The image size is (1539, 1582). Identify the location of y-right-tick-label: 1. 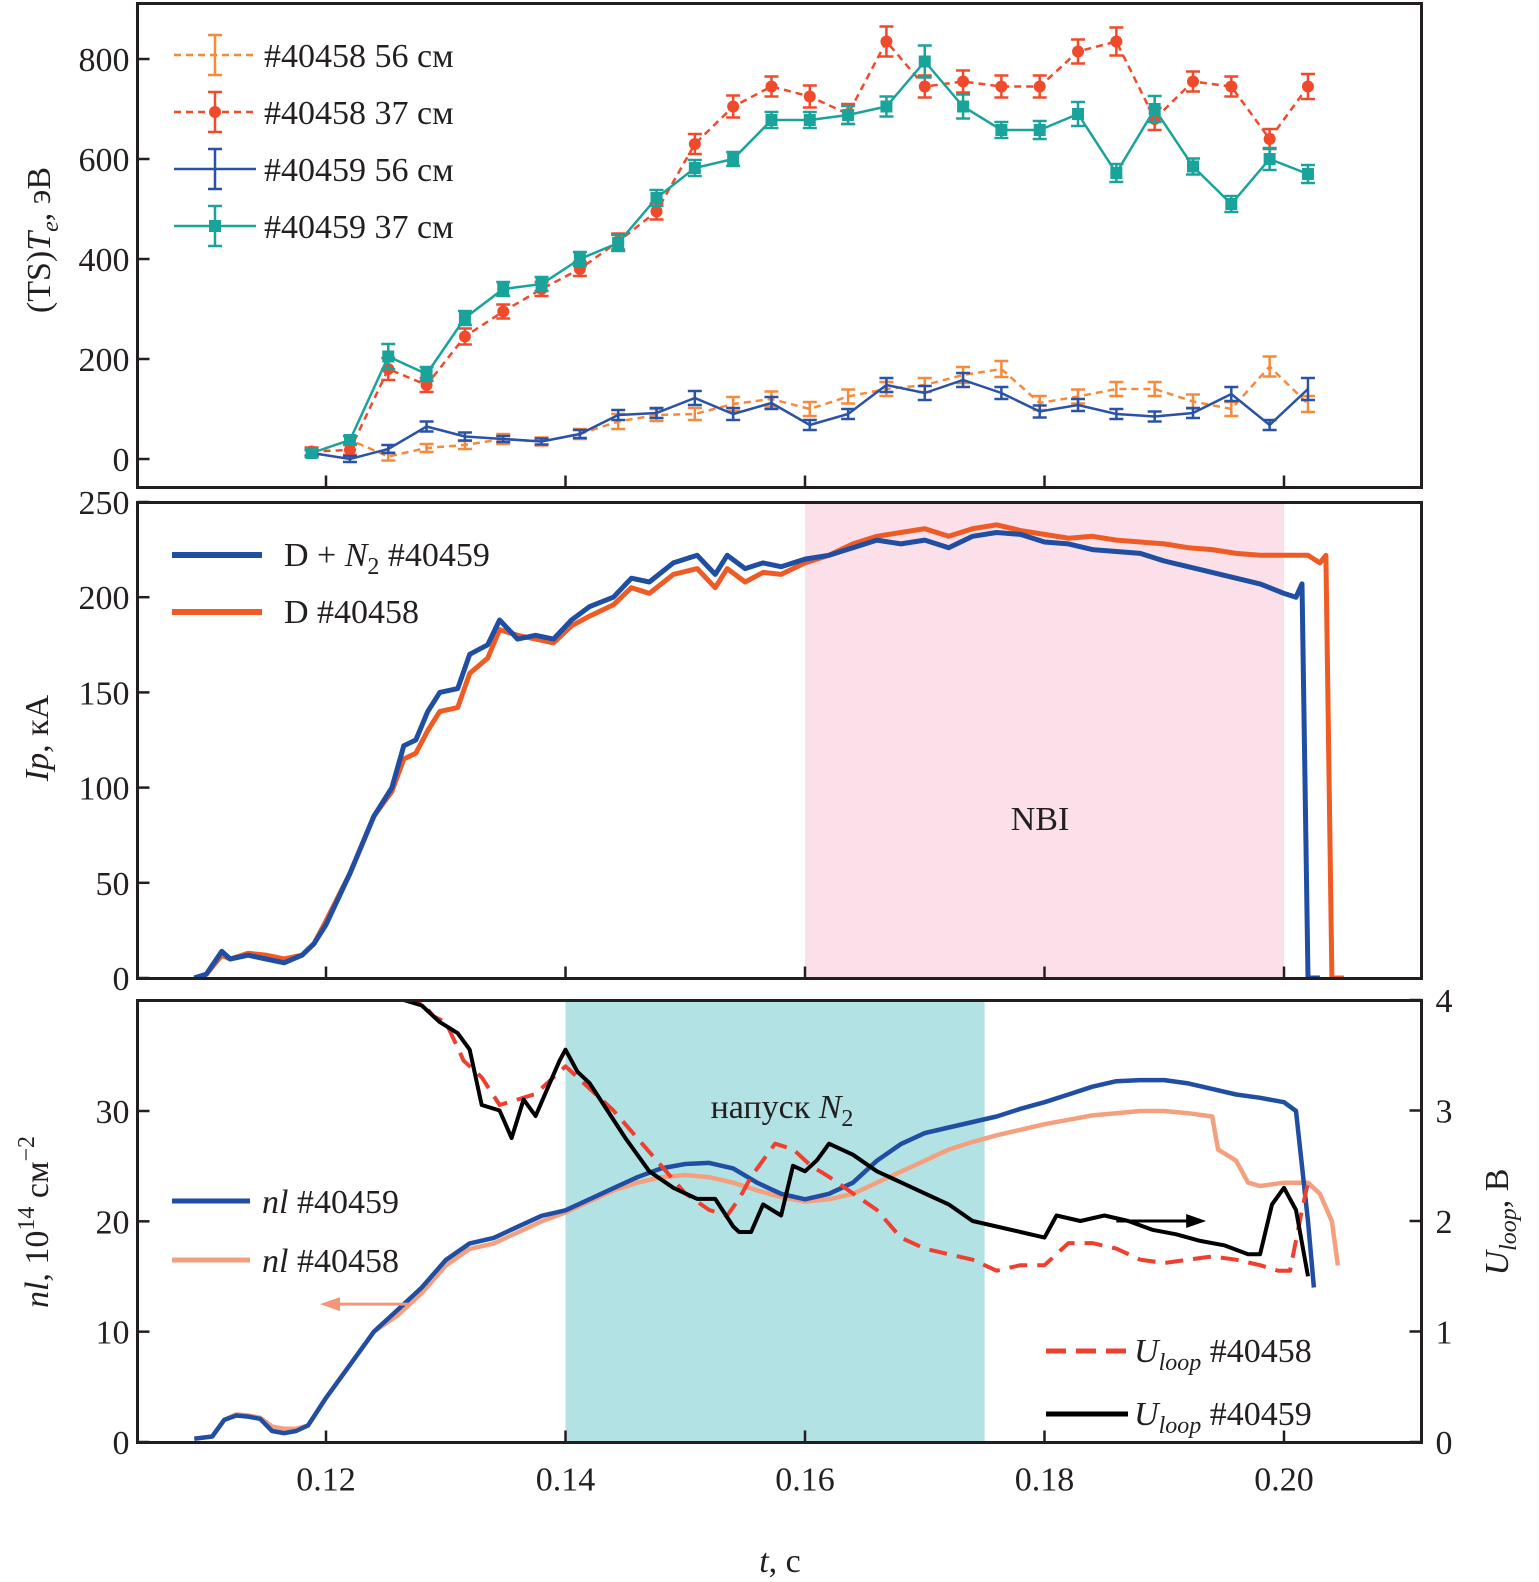
(1444, 1333).